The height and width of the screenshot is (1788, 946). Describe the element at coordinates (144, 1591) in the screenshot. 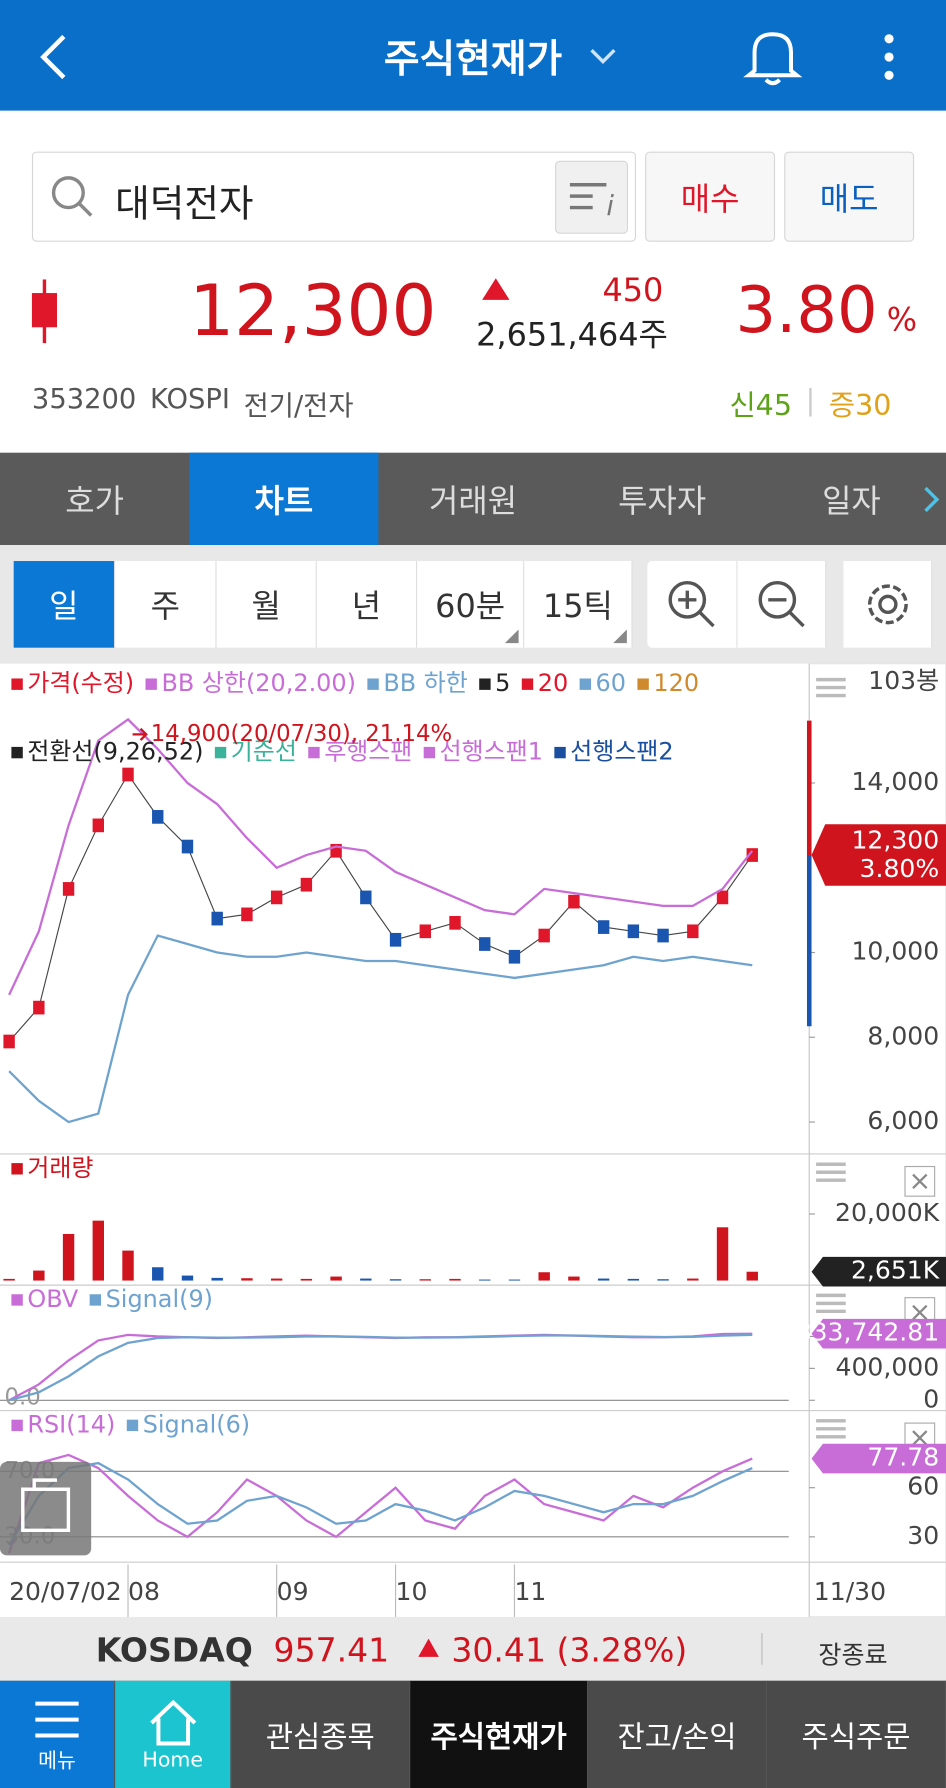

I see `x-tick-label: 08` at that location.